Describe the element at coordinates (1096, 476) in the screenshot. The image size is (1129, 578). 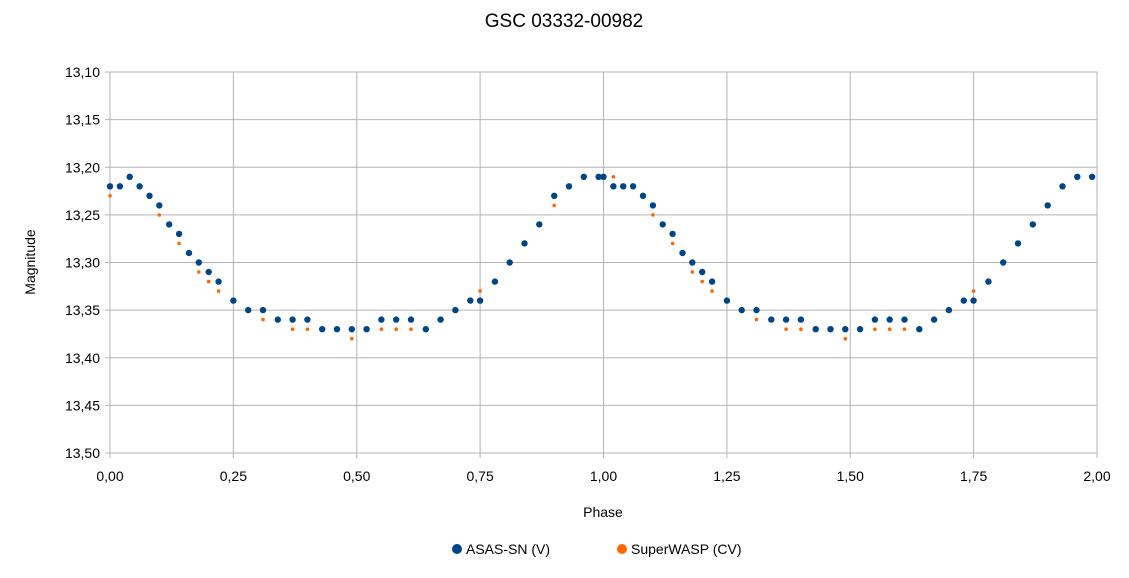
I see `x-tick-label: 2,00` at that location.